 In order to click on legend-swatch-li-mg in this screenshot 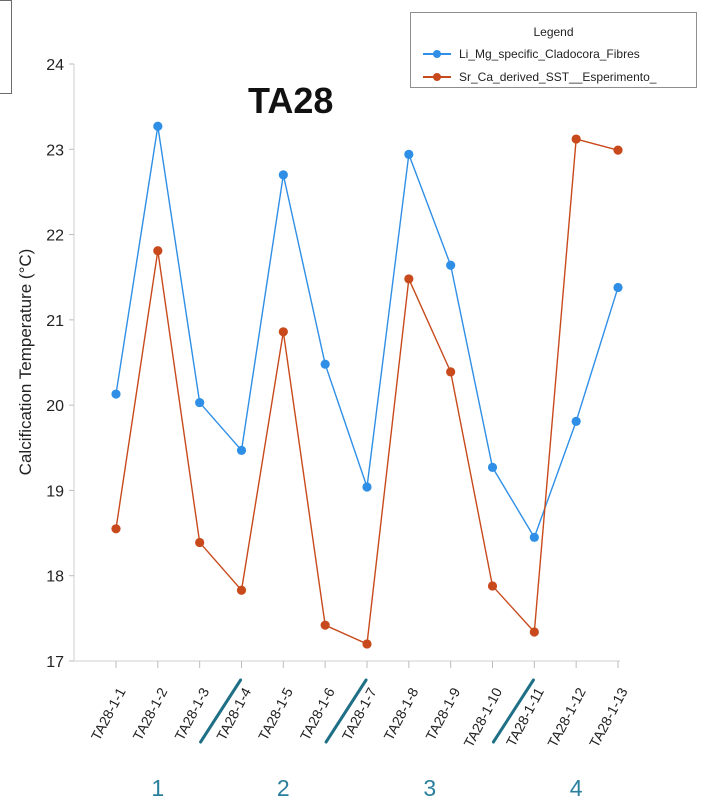, I will do `click(437, 54)`.